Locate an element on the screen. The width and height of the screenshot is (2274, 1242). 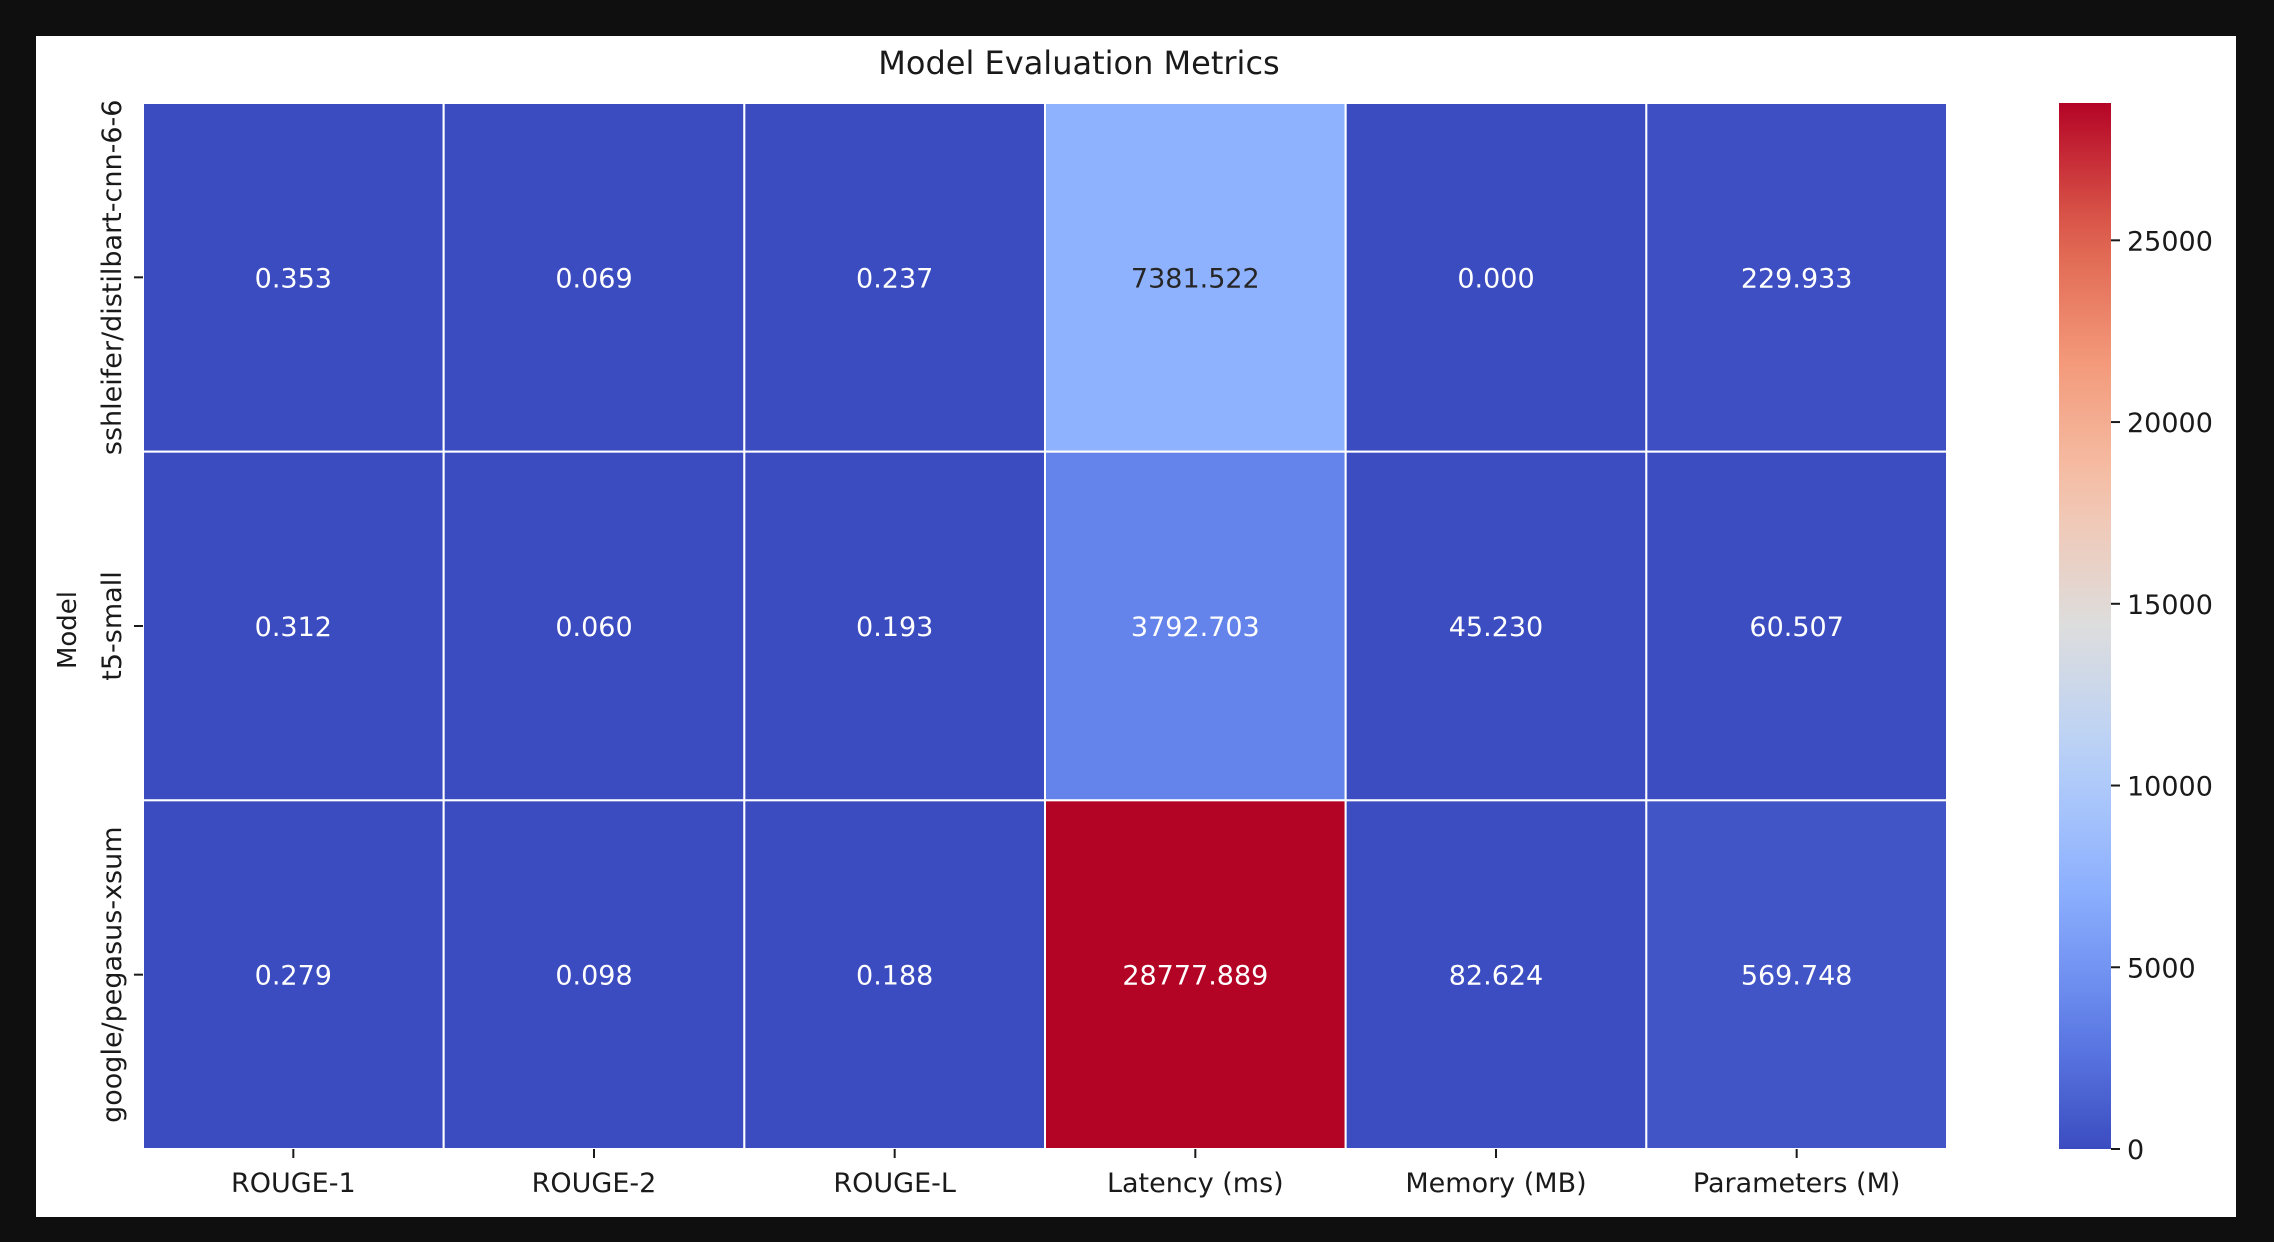
y-tick-label: google/pegasus-xsum is located at coordinates (112, 974).